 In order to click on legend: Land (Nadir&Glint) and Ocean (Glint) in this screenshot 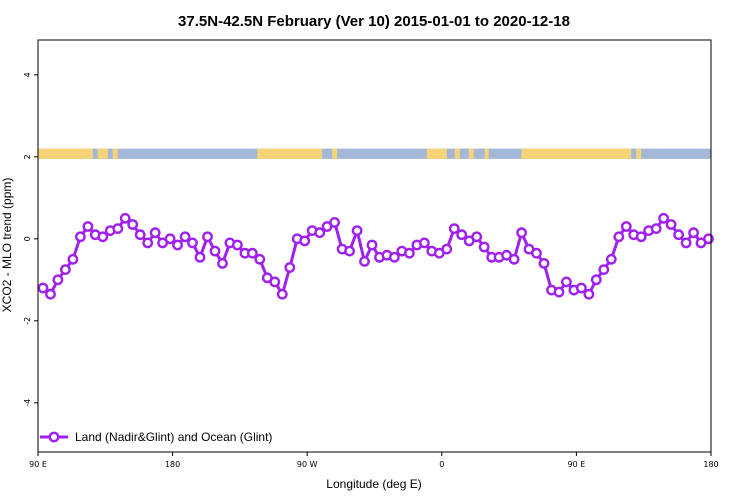, I will do `click(156, 437)`.